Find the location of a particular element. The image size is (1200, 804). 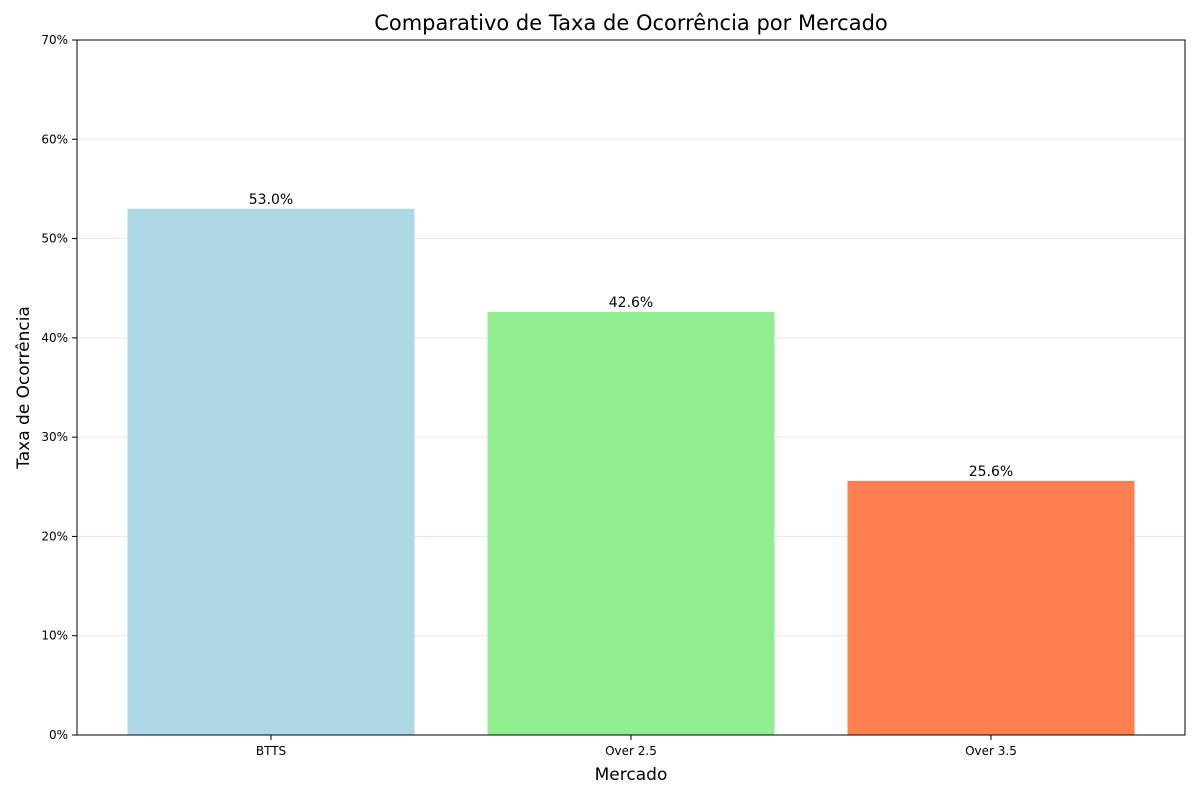

bar-value-label: 25.6% is located at coordinates (991, 472).